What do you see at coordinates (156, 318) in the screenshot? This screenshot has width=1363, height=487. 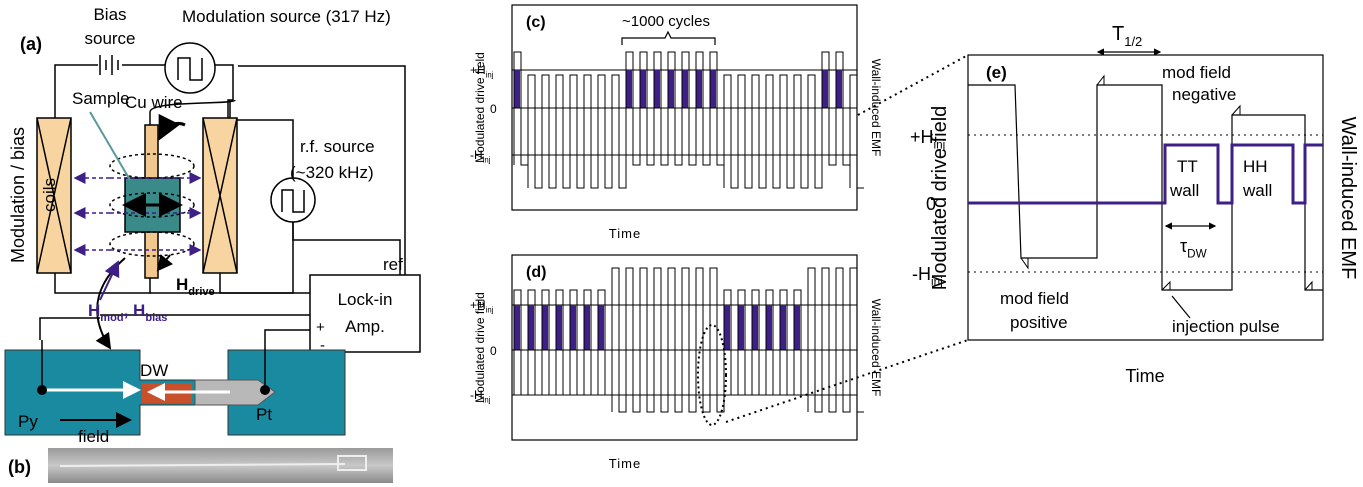 I see `subscript: bias` at bounding box center [156, 318].